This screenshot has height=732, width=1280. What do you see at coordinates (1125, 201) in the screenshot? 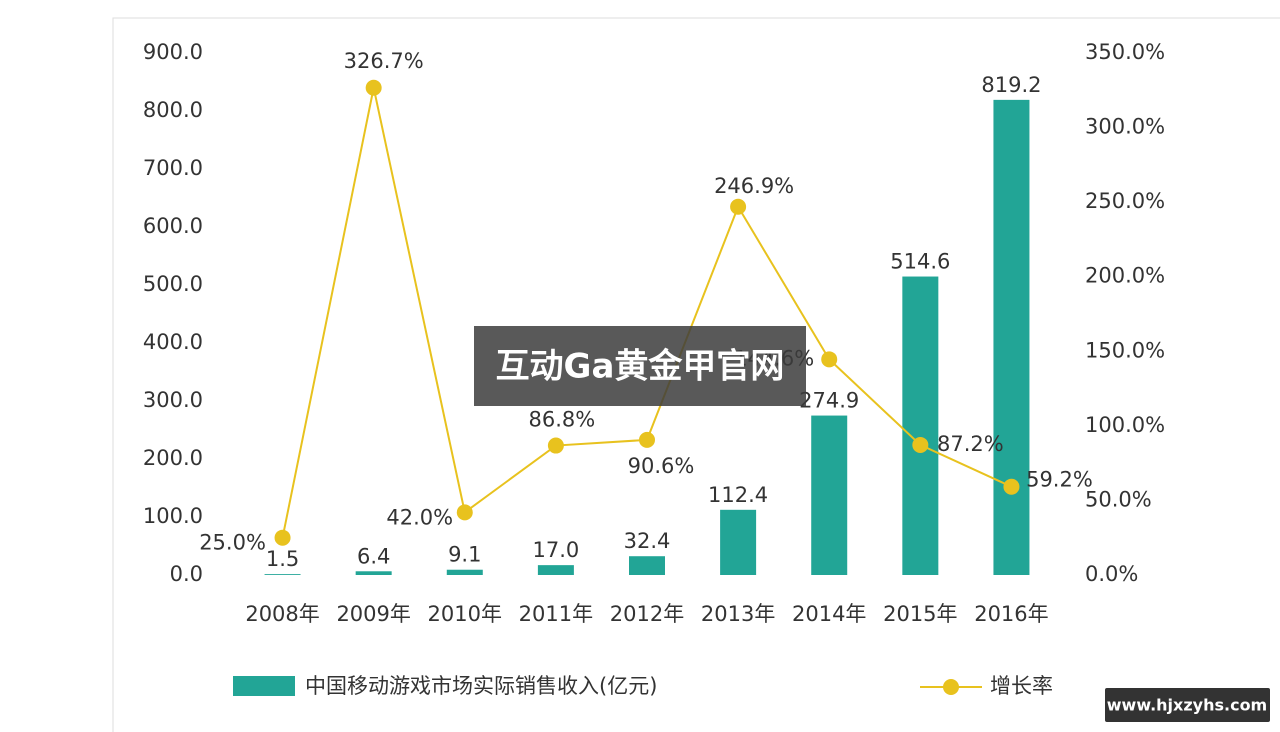
I see `y2-tick-label: 250.0%` at bounding box center [1125, 201].